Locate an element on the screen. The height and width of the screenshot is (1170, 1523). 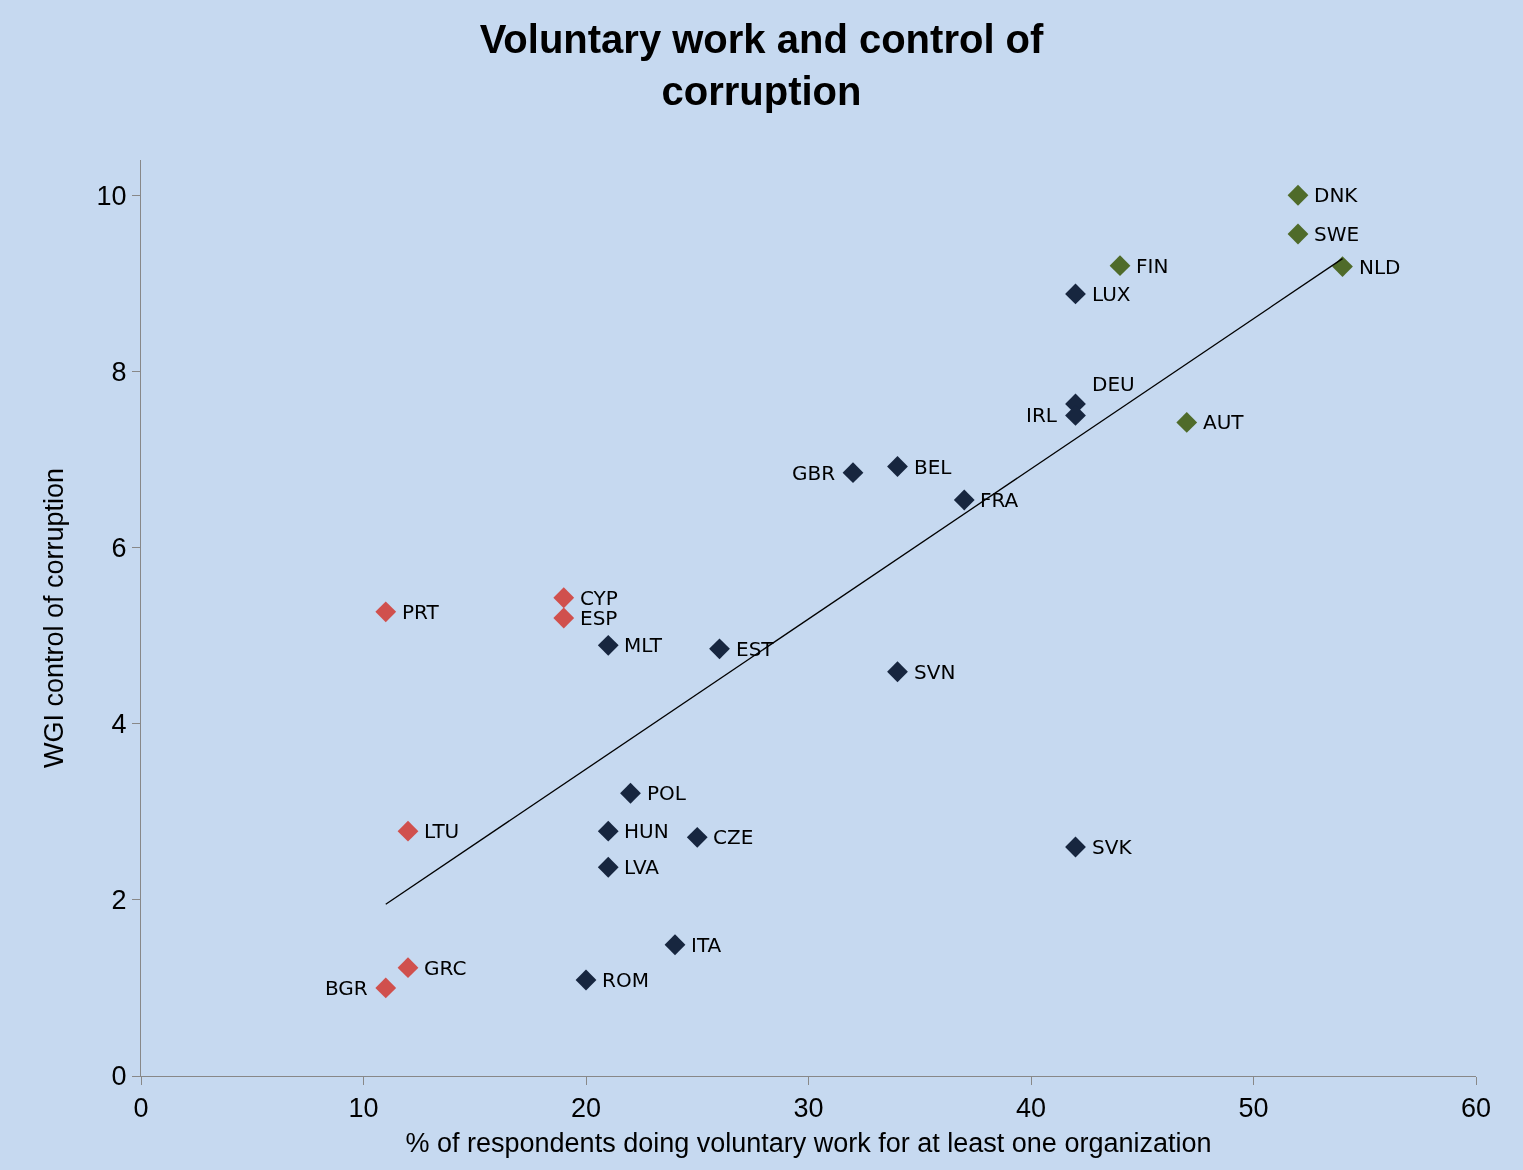
annotation: MLT is located at coordinates (643, 645).